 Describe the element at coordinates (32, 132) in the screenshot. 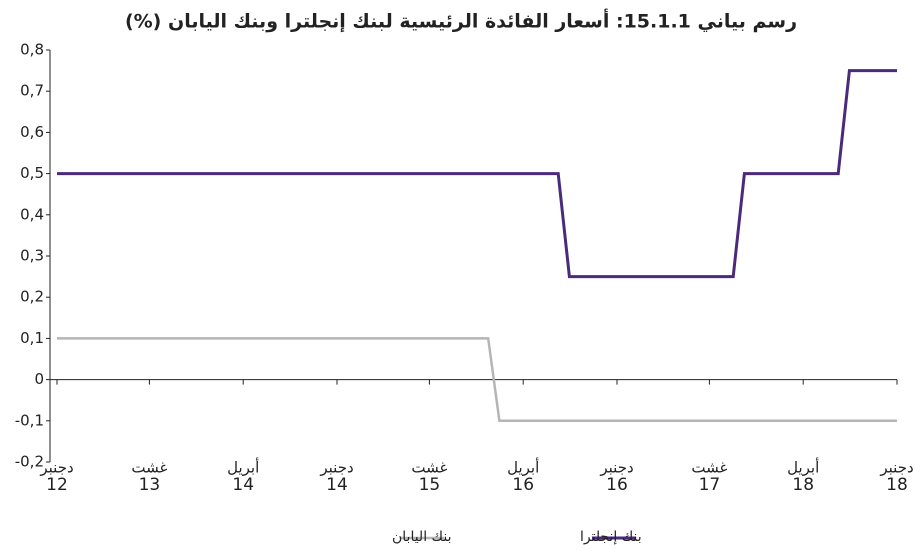

I see `y-tick-label: 0,6` at that location.